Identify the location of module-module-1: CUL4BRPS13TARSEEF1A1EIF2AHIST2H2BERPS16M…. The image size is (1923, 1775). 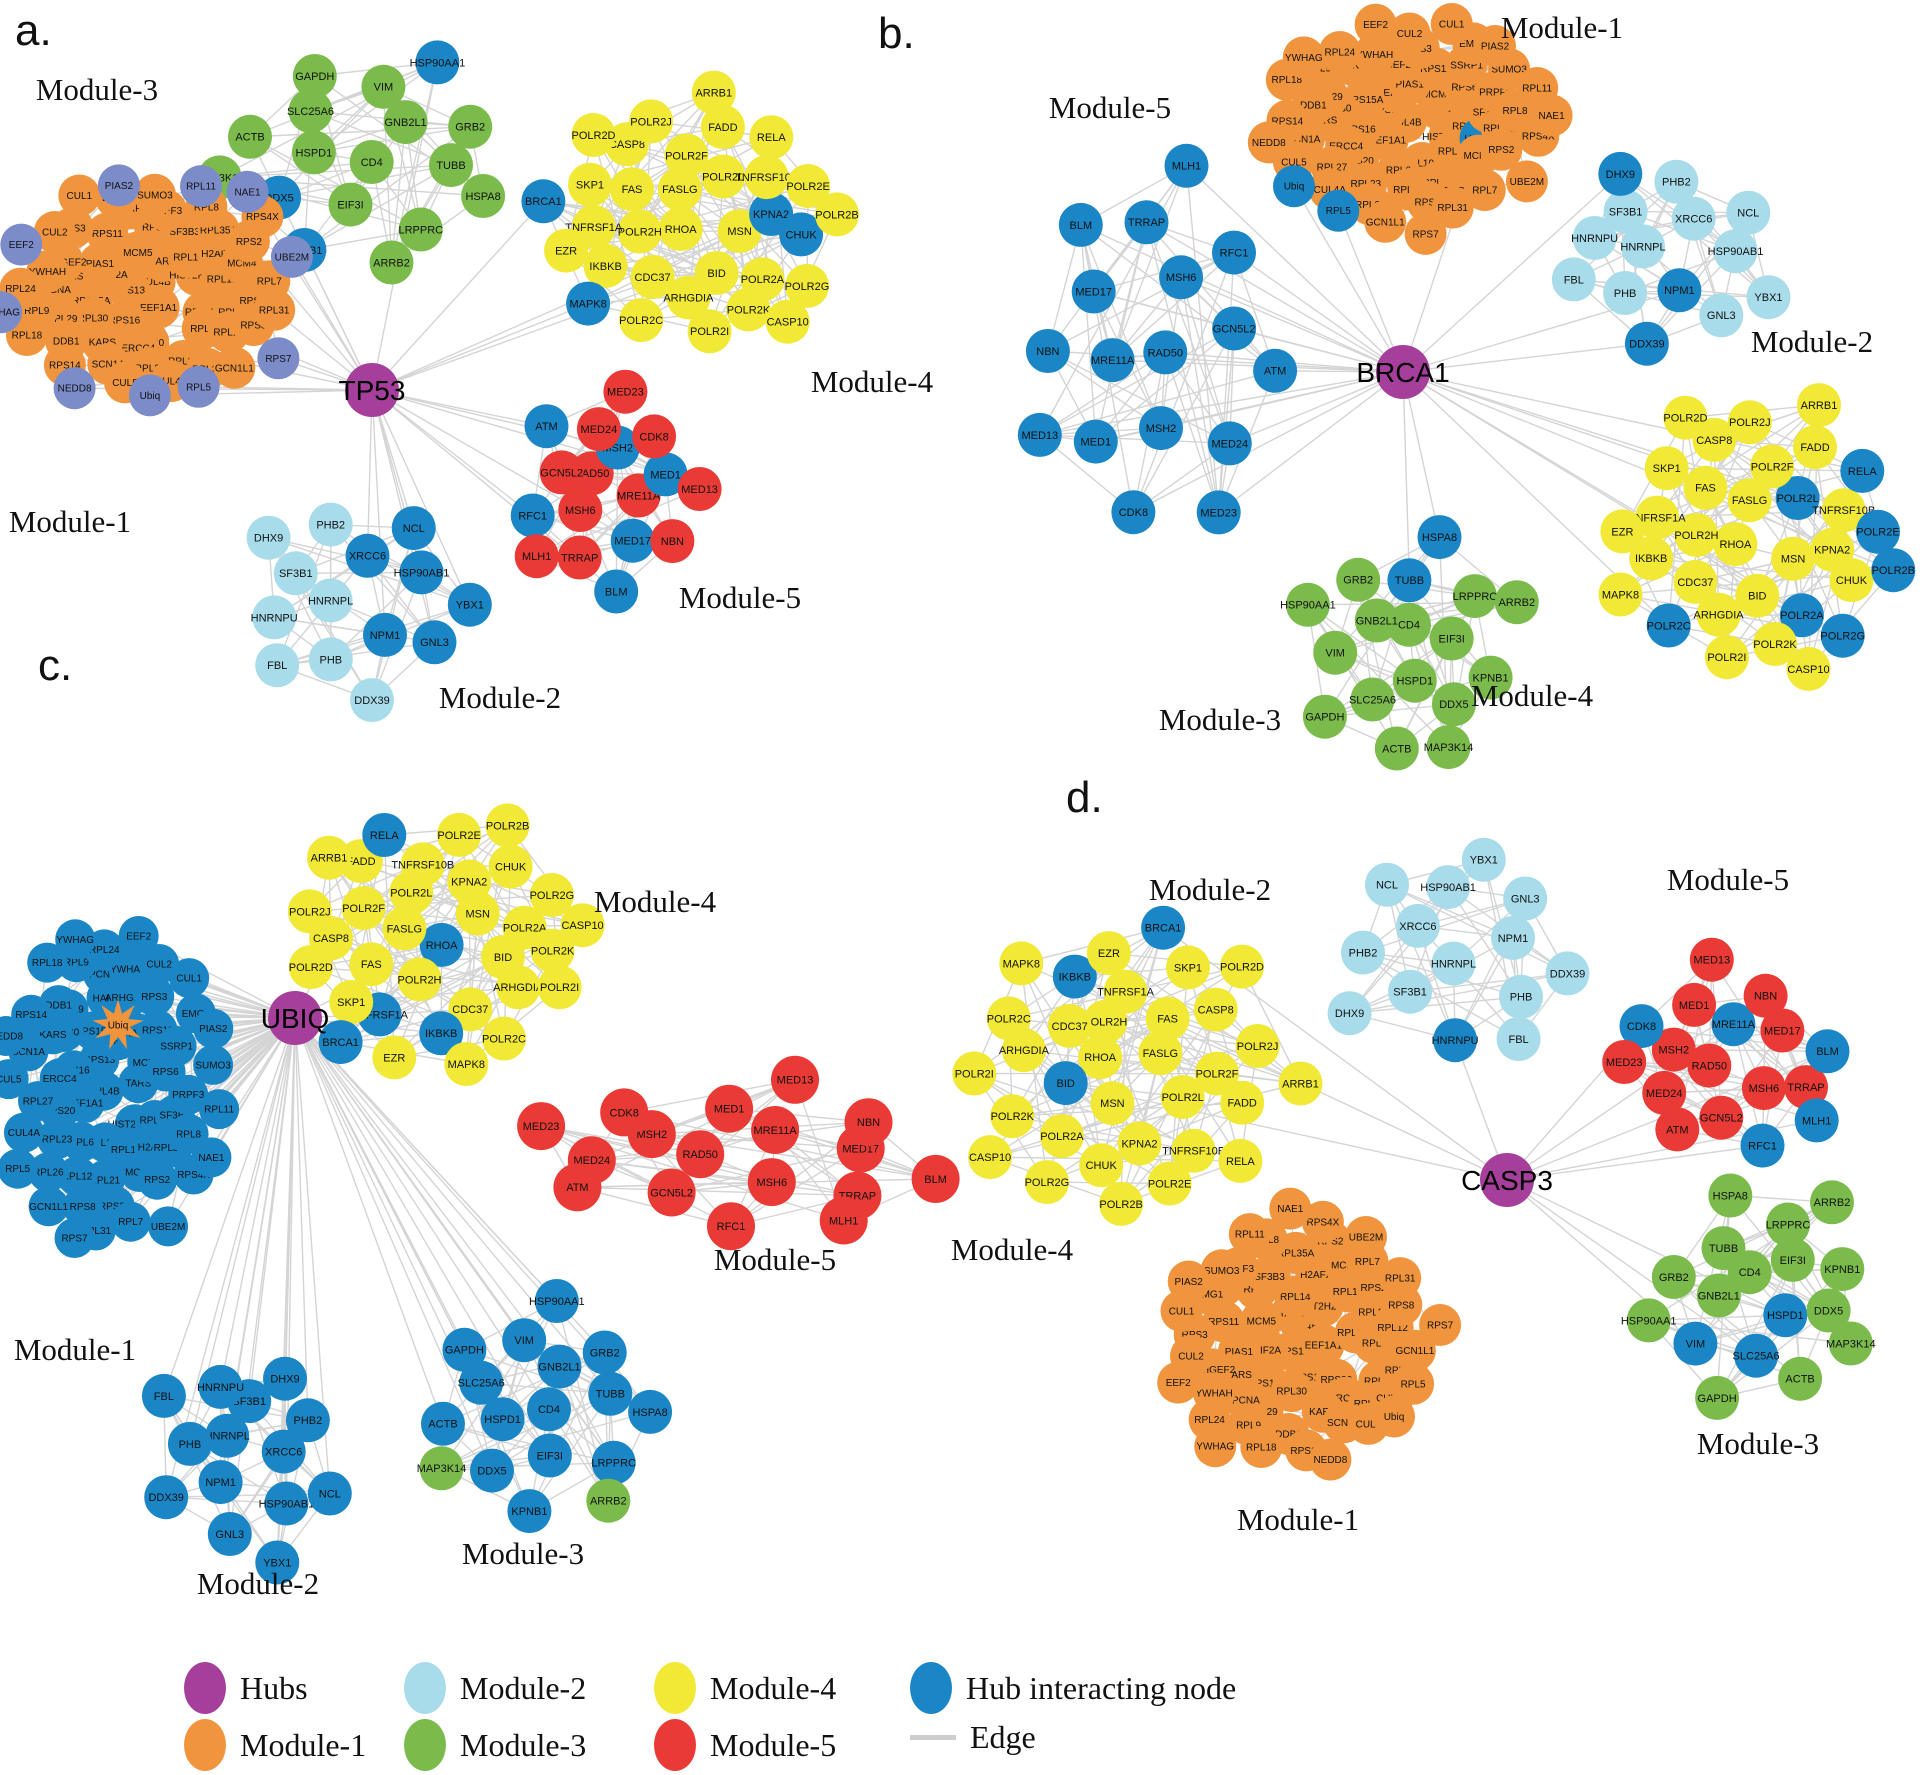
(1410, 129).